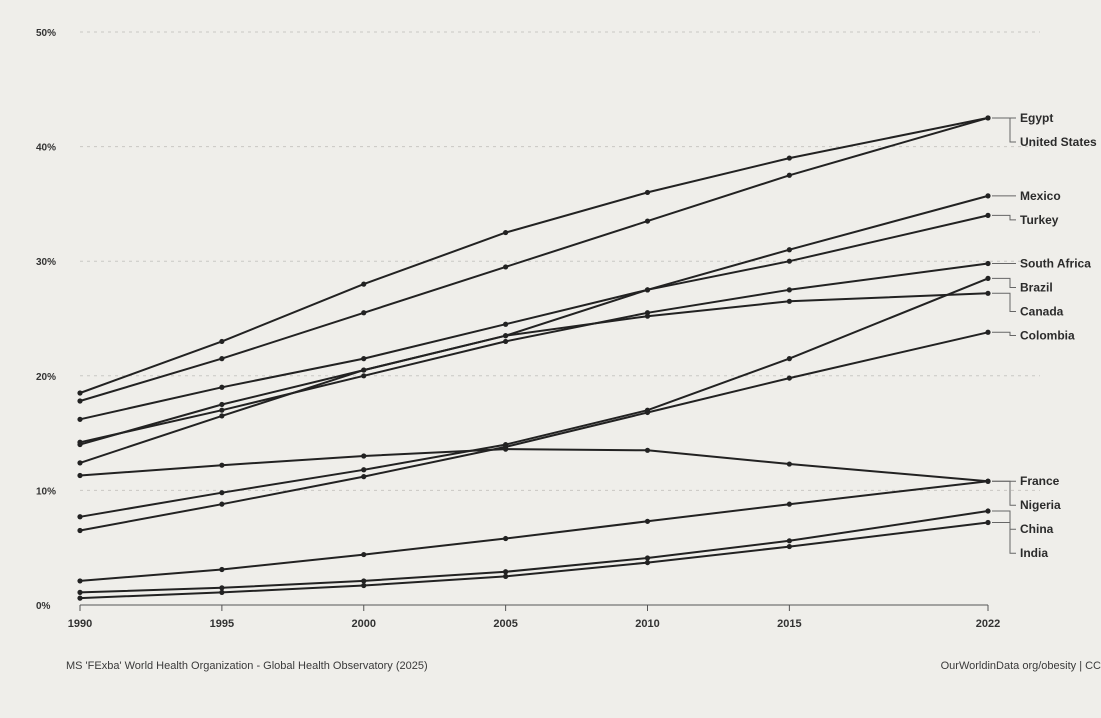  Describe the element at coordinates (534, 560) in the screenshot. I see `series-india` at that location.